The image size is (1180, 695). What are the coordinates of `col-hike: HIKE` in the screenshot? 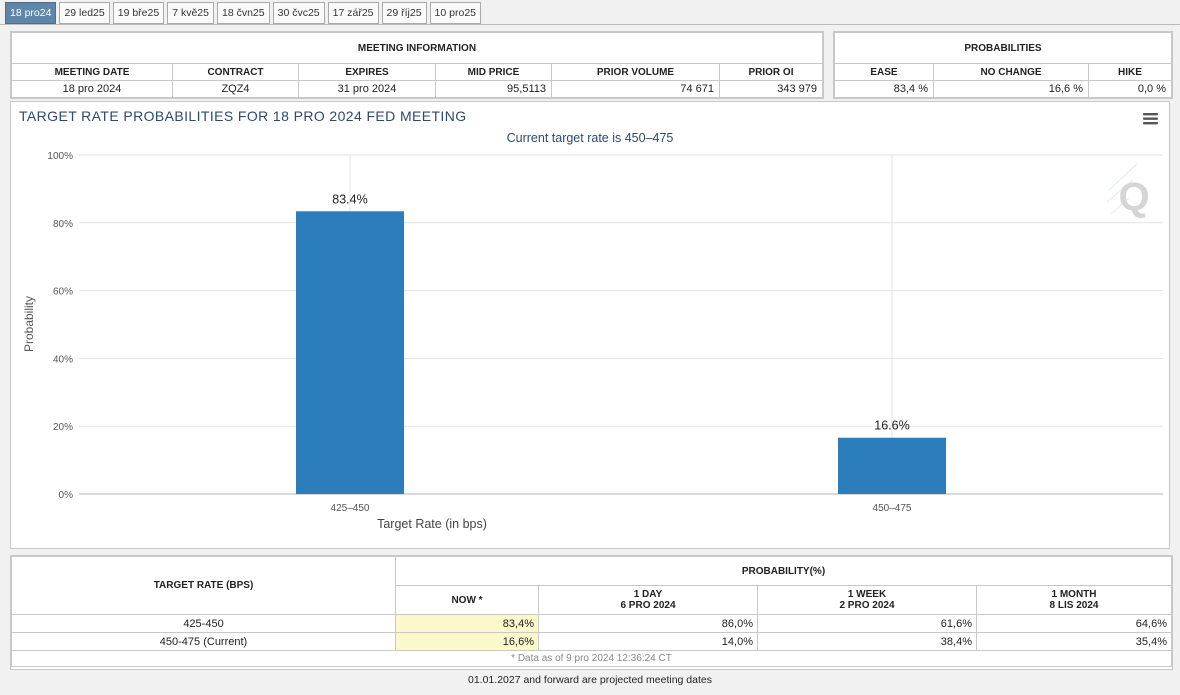 It's located at (1130, 72).